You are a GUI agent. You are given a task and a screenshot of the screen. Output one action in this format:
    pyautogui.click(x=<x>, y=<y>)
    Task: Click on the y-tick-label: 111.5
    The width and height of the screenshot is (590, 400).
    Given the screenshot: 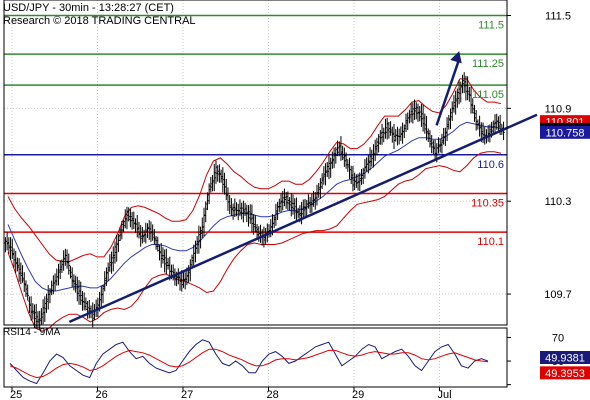 What is the action you would take?
    pyautogui.click(x=558, y=16)
    